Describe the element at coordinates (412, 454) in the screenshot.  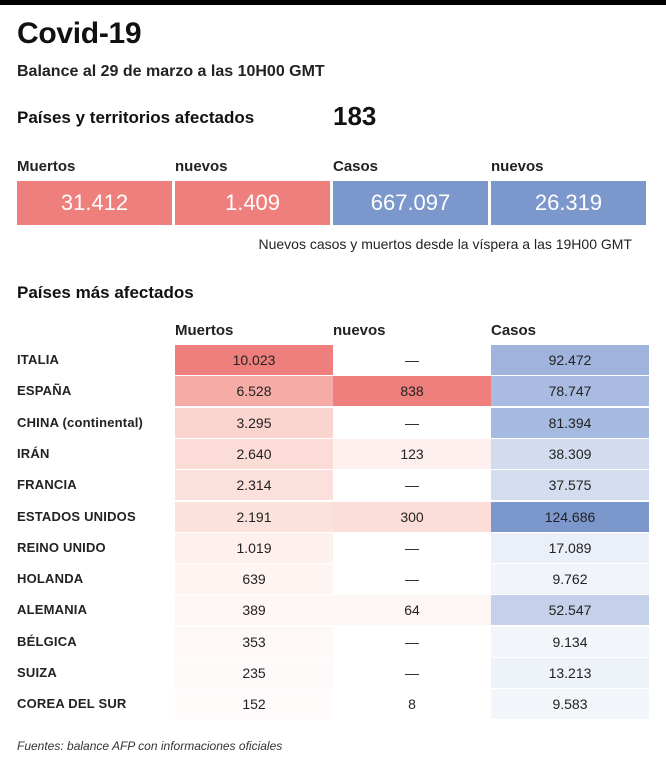
I see `new-deaths-cell: 123` at that location.